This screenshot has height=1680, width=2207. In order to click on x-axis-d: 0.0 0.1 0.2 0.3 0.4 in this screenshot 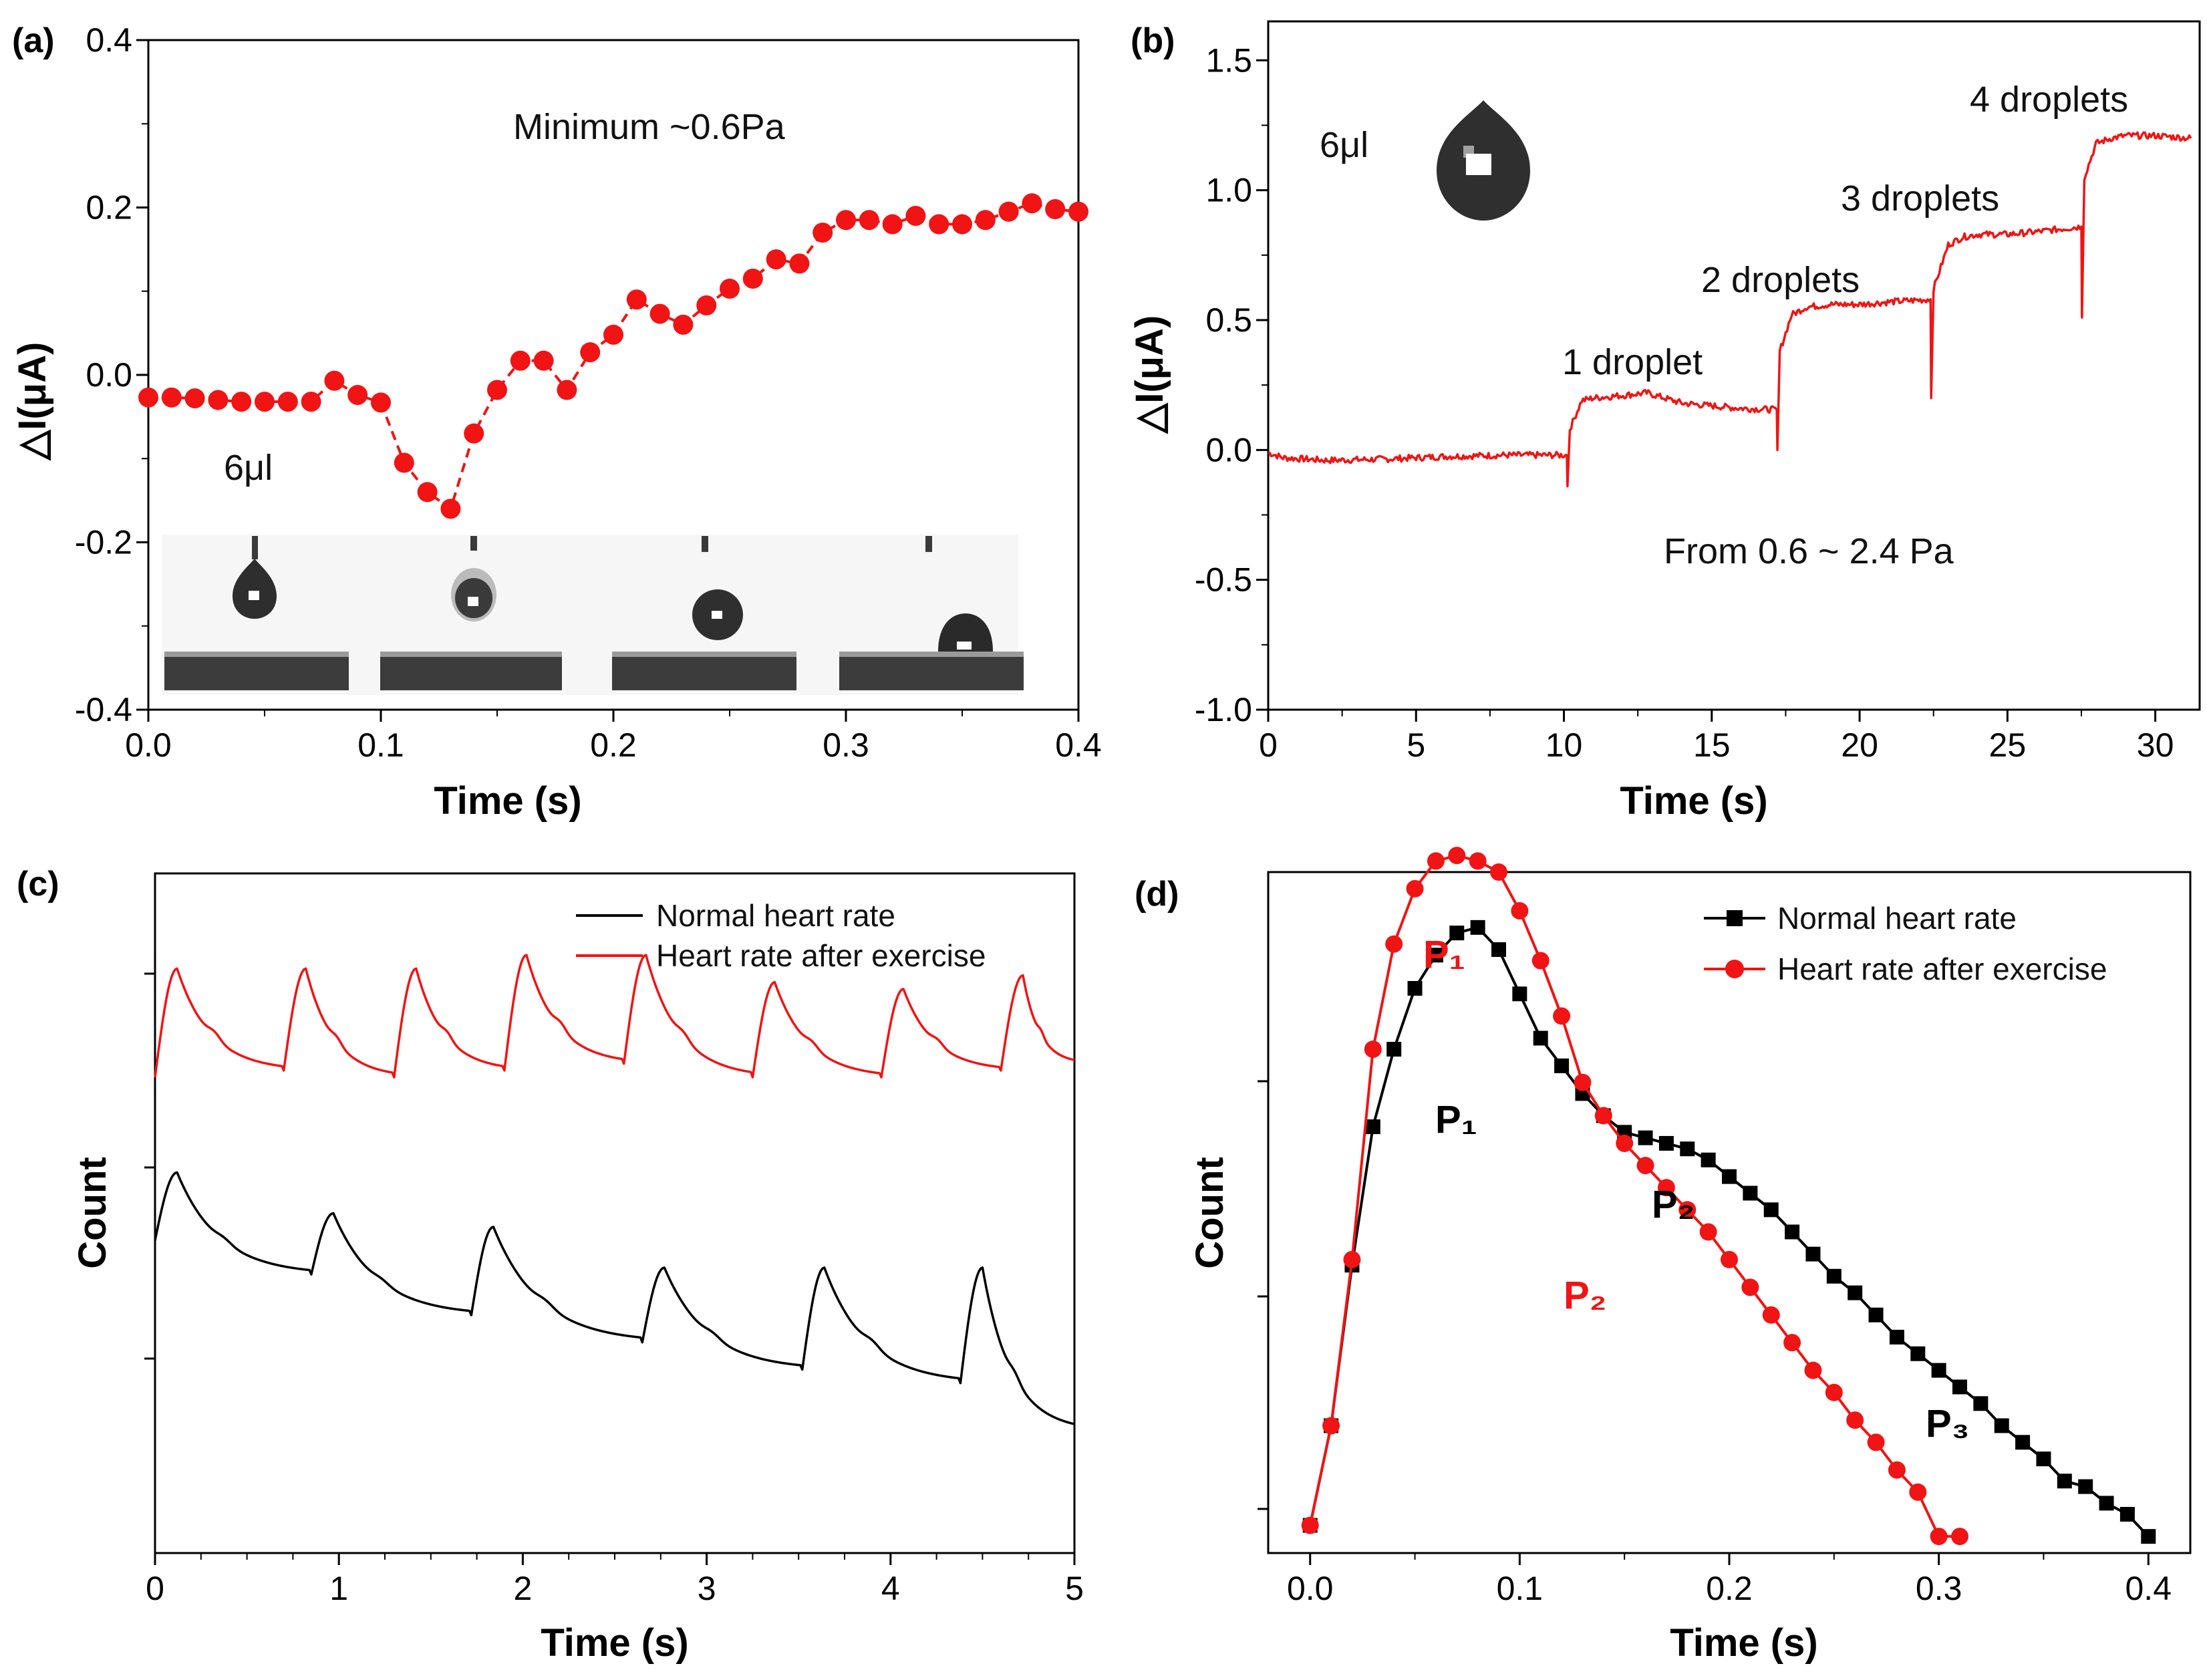, I will do `click(1729, 1580)`.